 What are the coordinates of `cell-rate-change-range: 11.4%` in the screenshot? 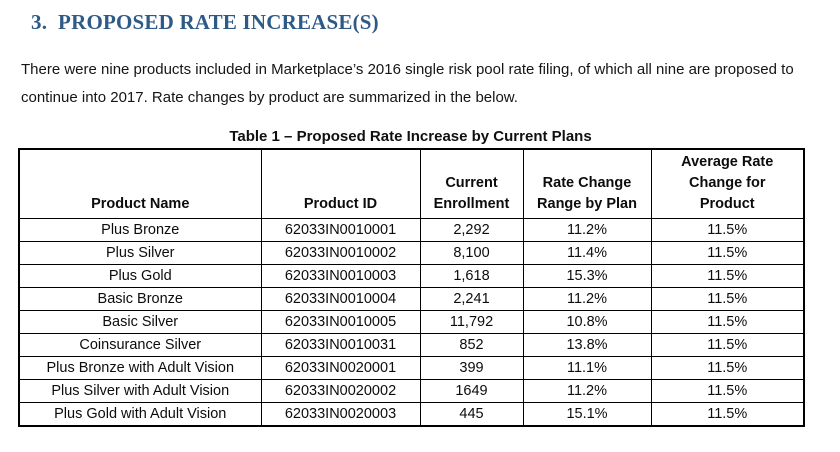 It's located at (587, 253).